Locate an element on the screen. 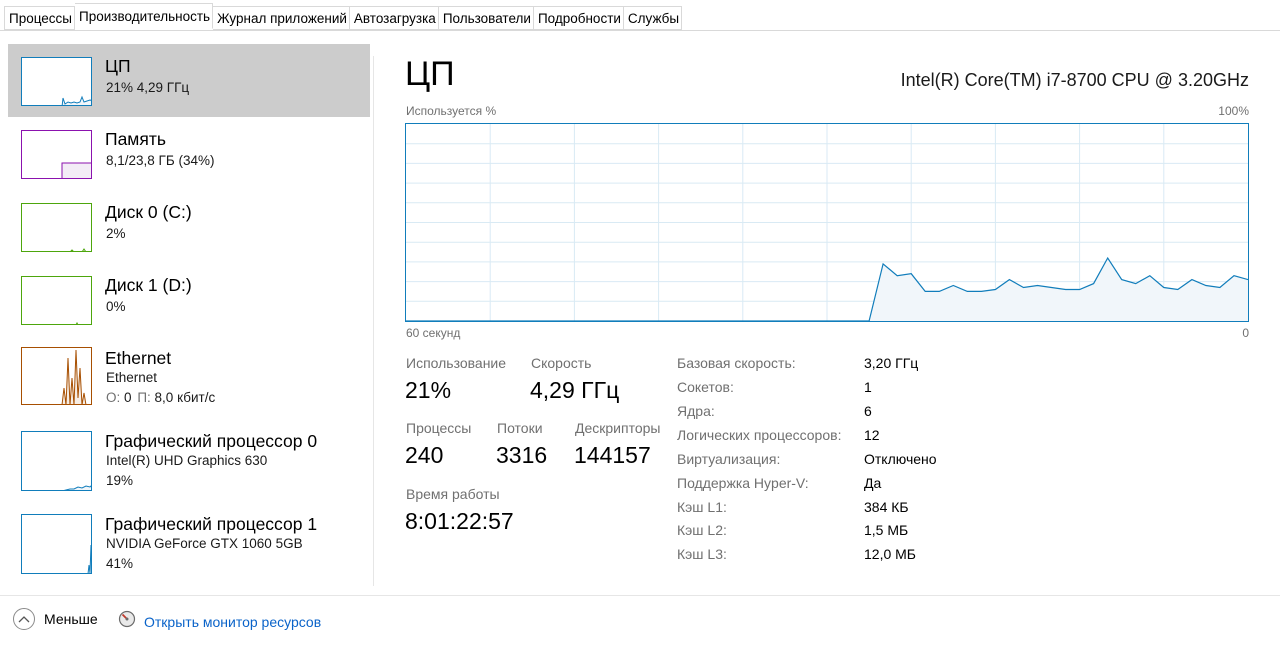  cpu-usage-line is located at coordinates (827, 288).